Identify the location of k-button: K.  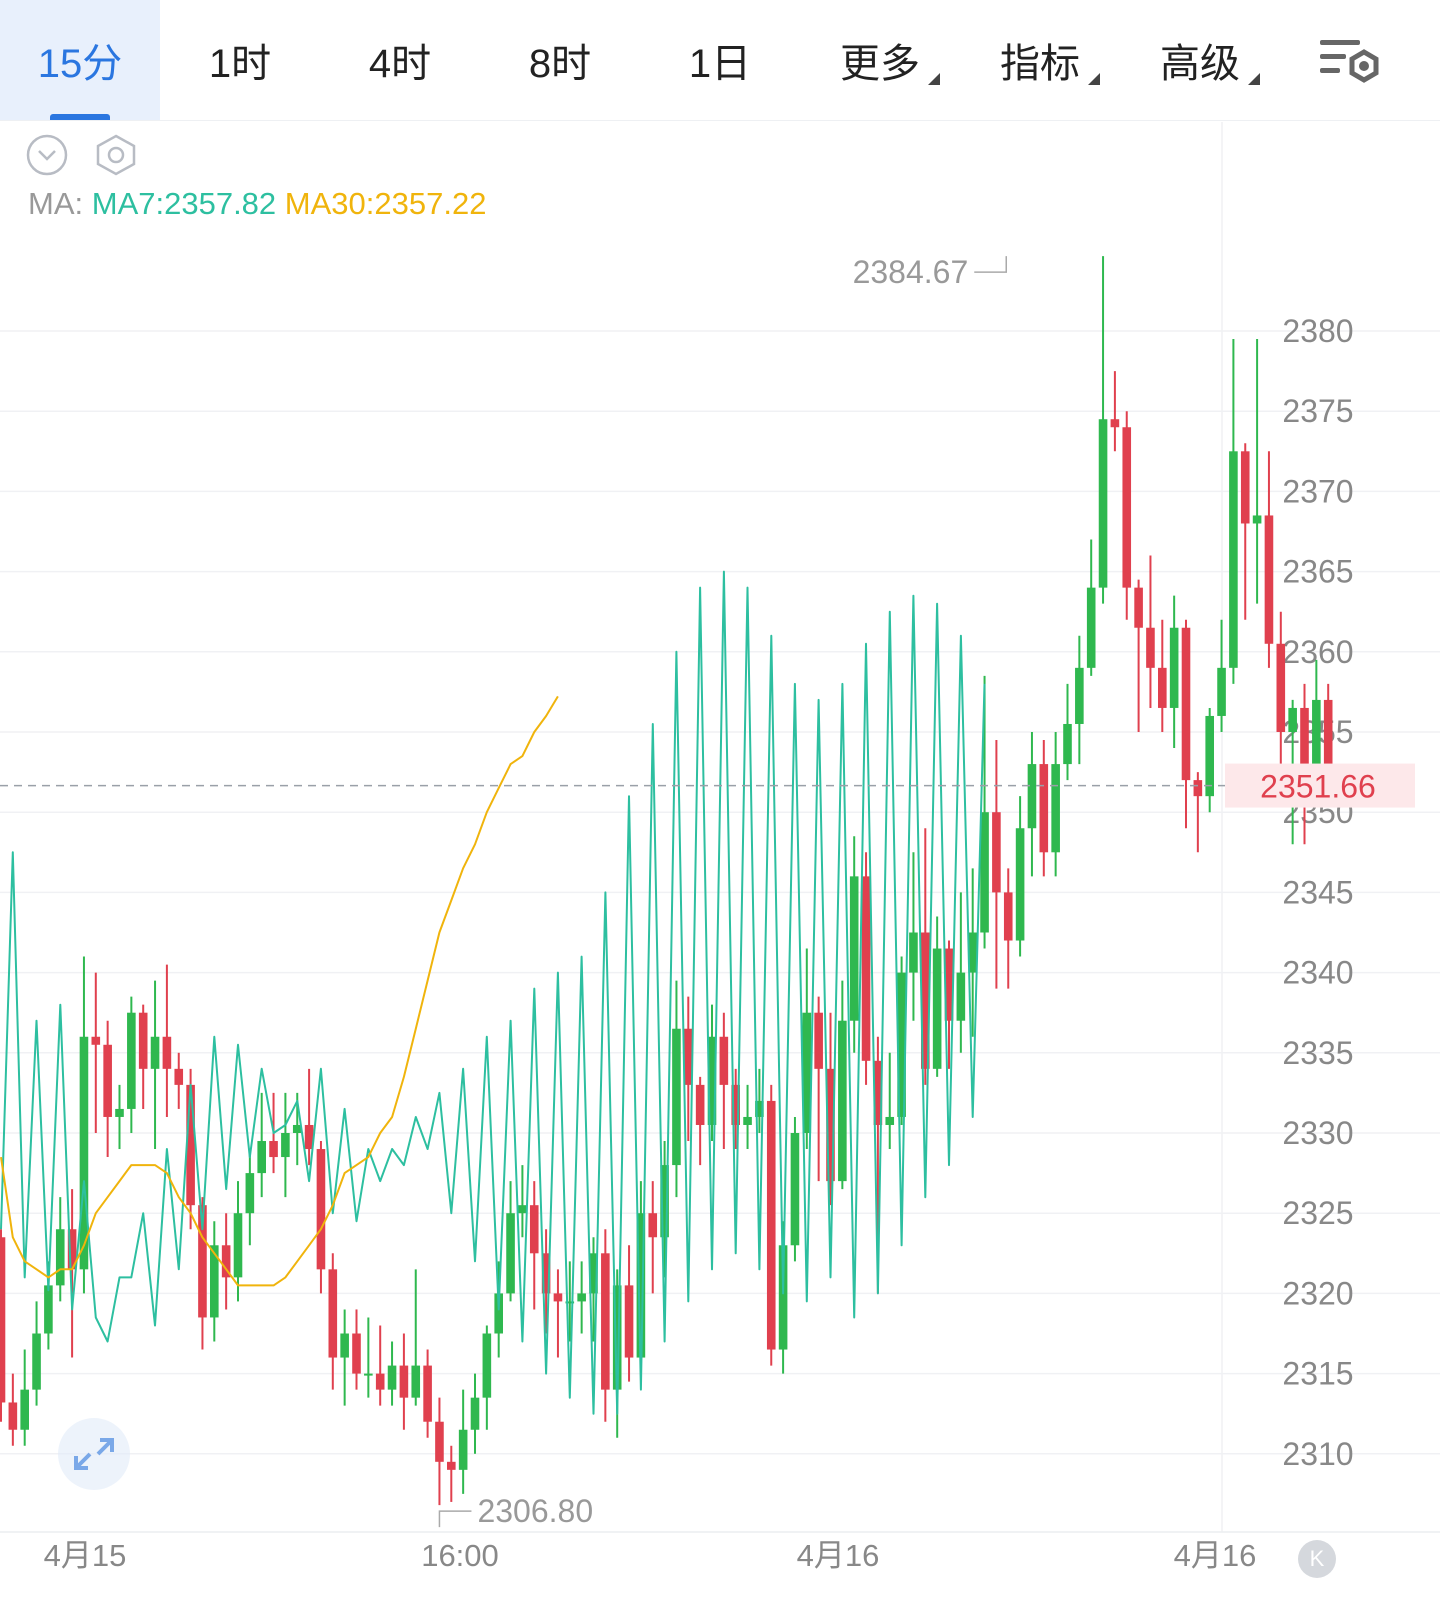
(1317, 1559).